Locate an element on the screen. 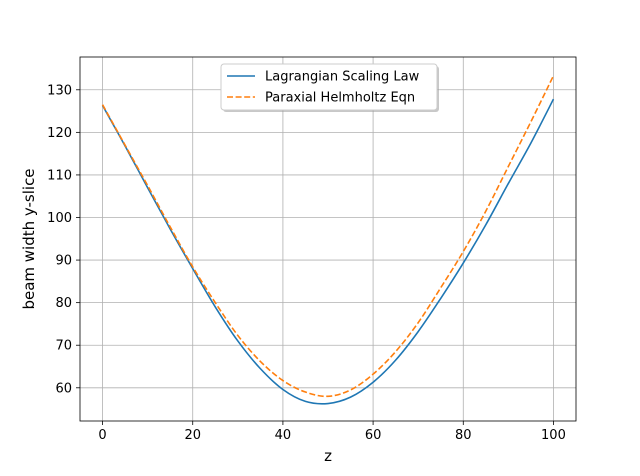 This screenshot has height=476, width=640. y-tick-label: 130 is located at coordinates (59, 90).